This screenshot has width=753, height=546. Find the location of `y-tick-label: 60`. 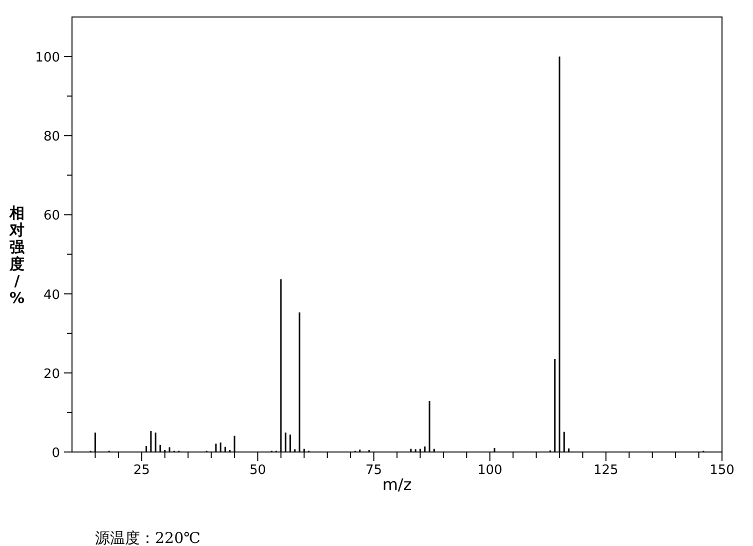

y-tick-label: 60 is located at coordinates (51, 216).